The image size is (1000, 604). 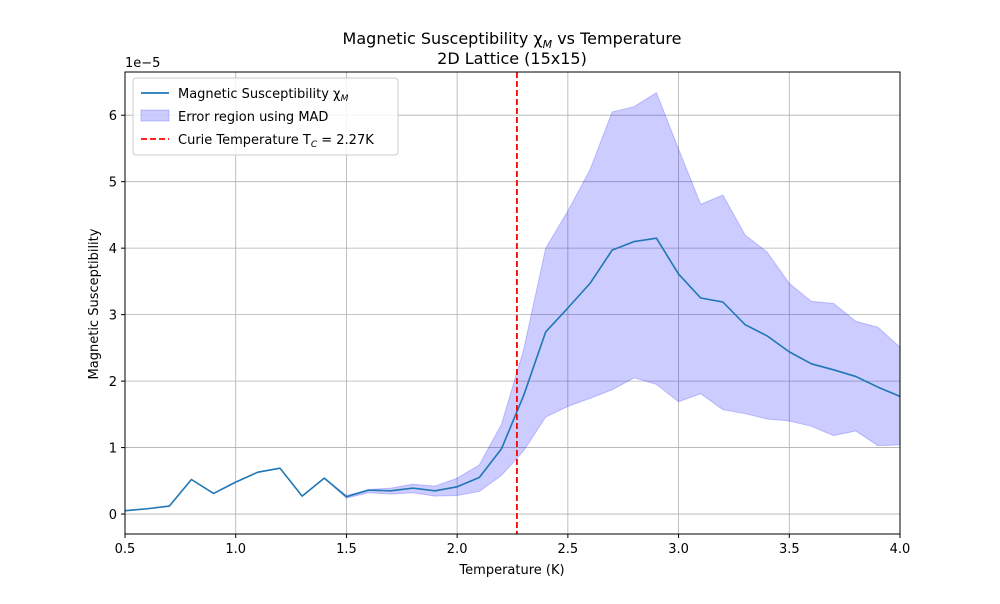 I want to click on legend-swatch-band, so click(x=155, y=115).